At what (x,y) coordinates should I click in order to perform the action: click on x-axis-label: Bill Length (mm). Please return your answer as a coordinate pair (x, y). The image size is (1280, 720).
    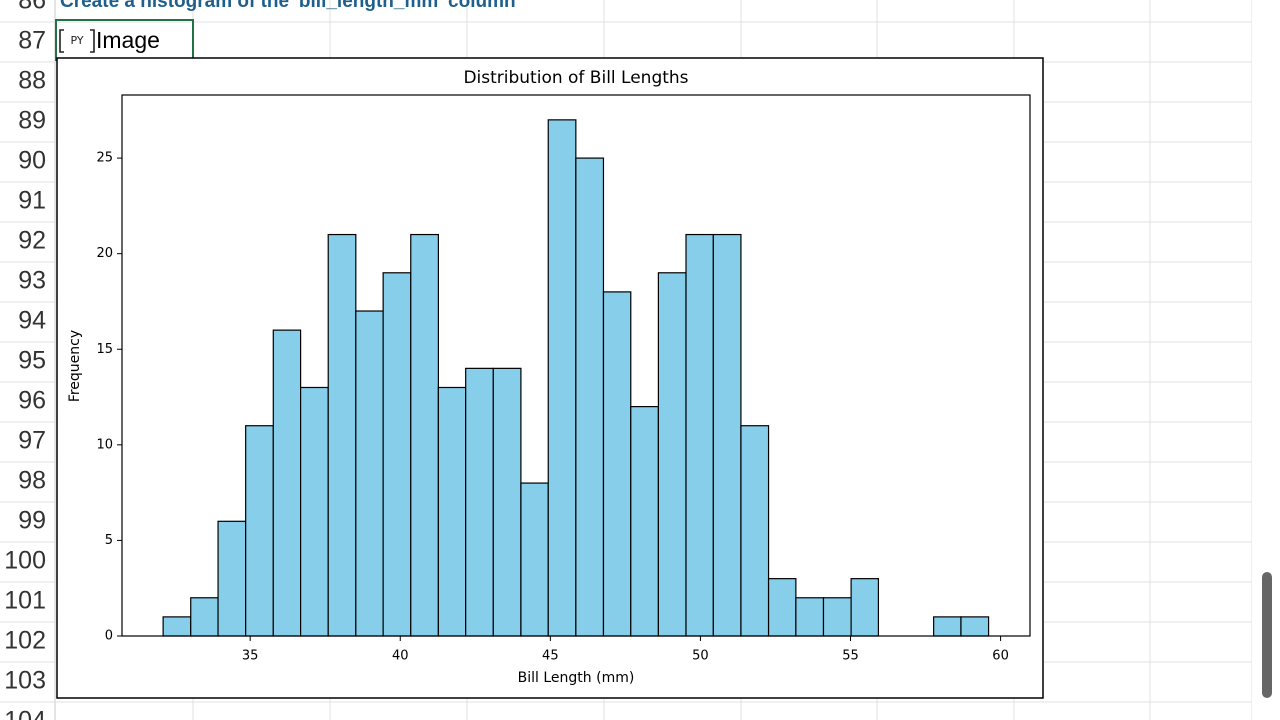
    Looking at the image, I should click on (576, 678).